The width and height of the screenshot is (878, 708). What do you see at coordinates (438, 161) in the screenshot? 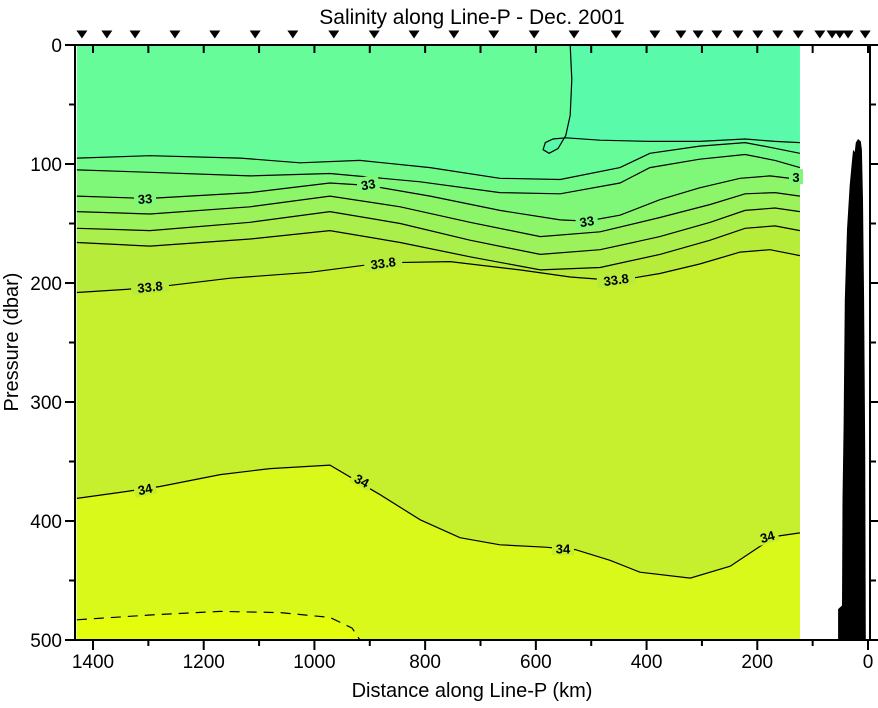
I see `contour-line-32.6` at bounding box center [438, 161].